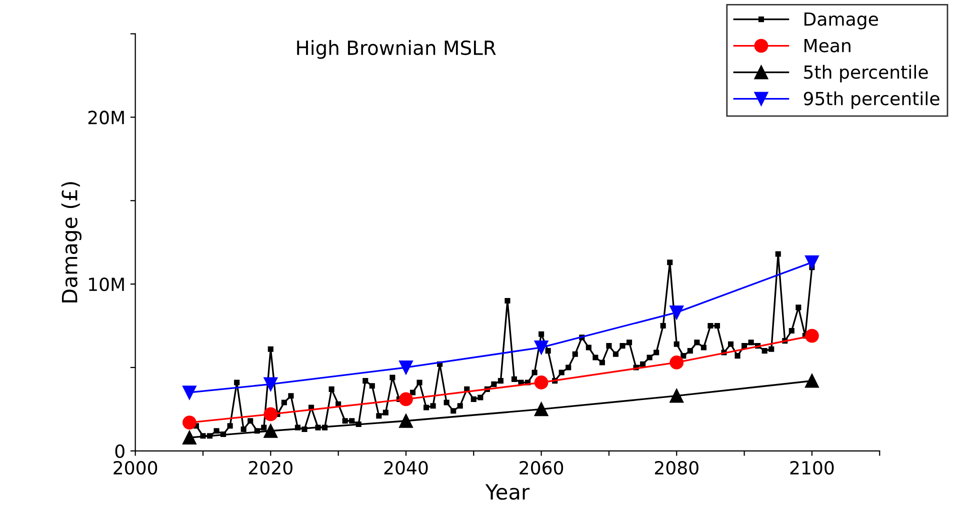 This screenshot has width=953, height=528. What do you see at coordinates (866, 73) in the screenshot?
I see `legend-label: 5th percentile` at bounding box center [866, 73].